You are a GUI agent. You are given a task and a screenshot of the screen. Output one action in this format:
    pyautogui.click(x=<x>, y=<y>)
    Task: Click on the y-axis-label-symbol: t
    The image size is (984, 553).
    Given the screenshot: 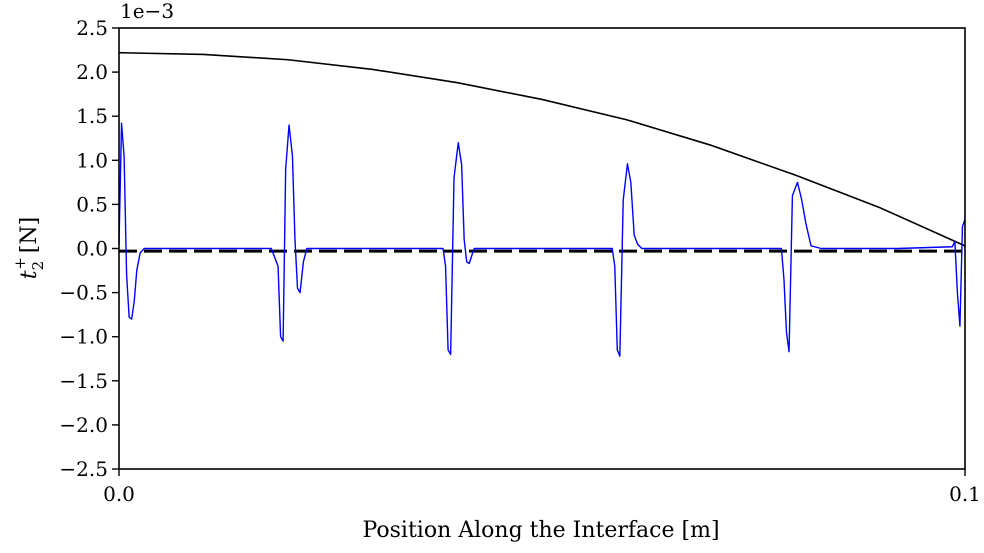 What is the action you would take?
    pyautogui.click(x=29, y=274)
    